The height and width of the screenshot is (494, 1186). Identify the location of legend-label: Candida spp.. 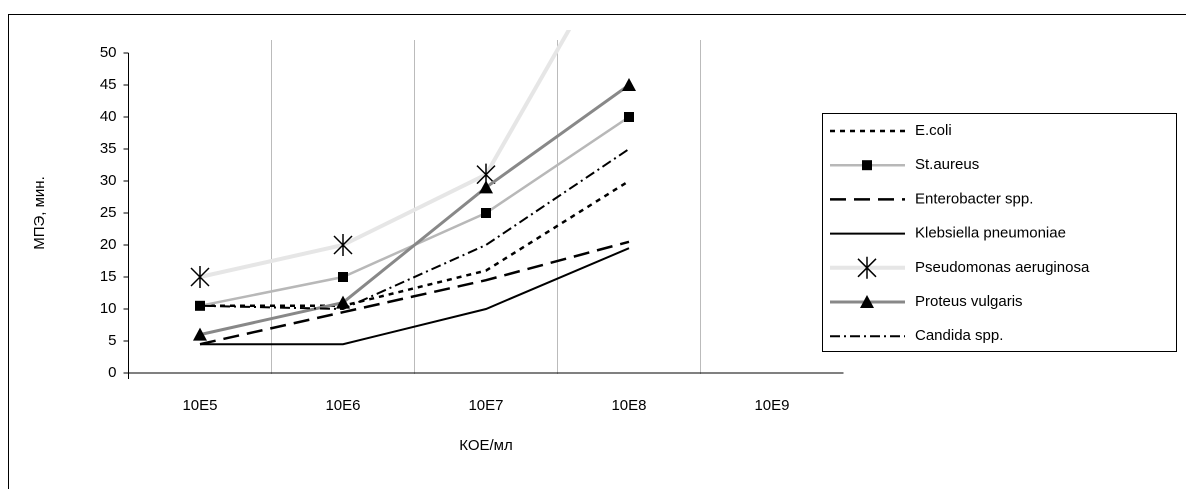
(959, 335).